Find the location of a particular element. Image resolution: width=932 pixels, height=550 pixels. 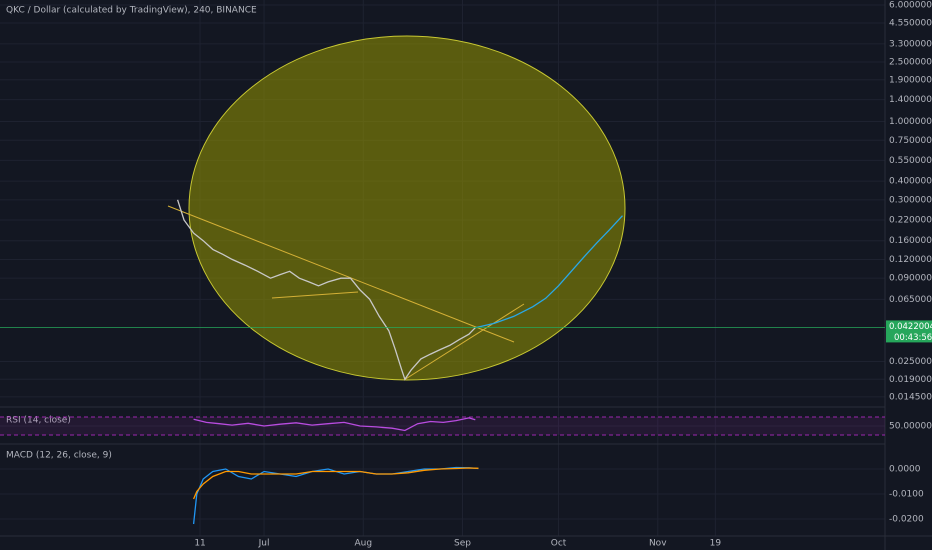

y-tick-label: 0.0000 is located at coordinates (905, 470).